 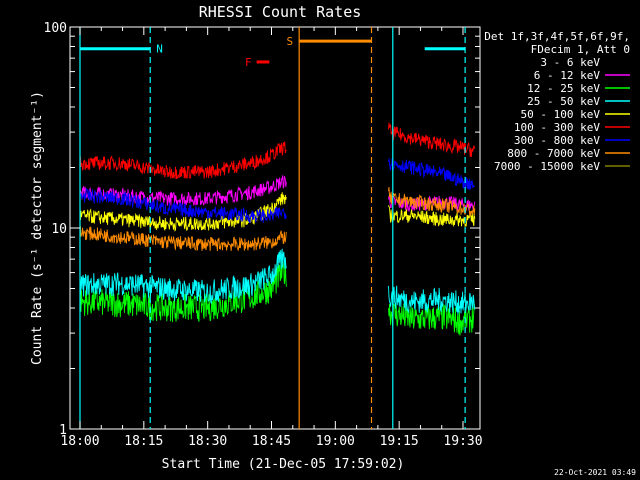 I want to click on x-tick-label: 18:45, so click(x=271, y=441).